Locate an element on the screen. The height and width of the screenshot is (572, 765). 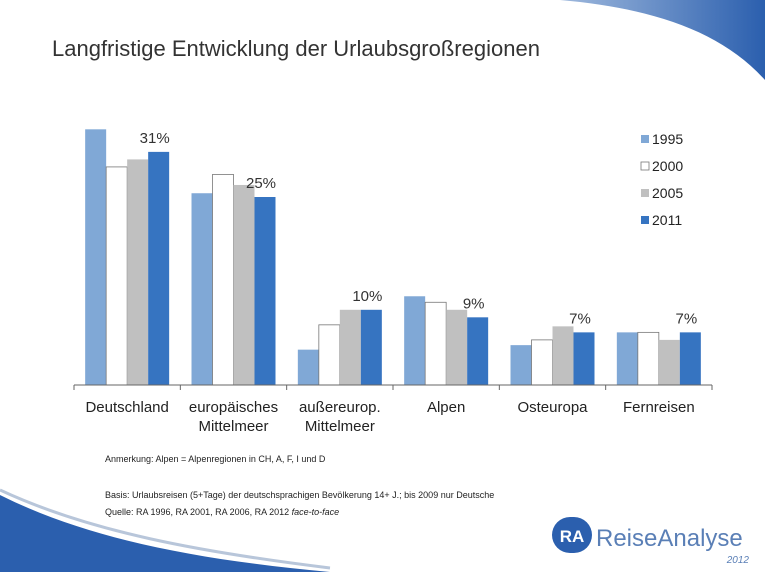
x-tick-label: Osteuropa is located at coordinates (552, 407).